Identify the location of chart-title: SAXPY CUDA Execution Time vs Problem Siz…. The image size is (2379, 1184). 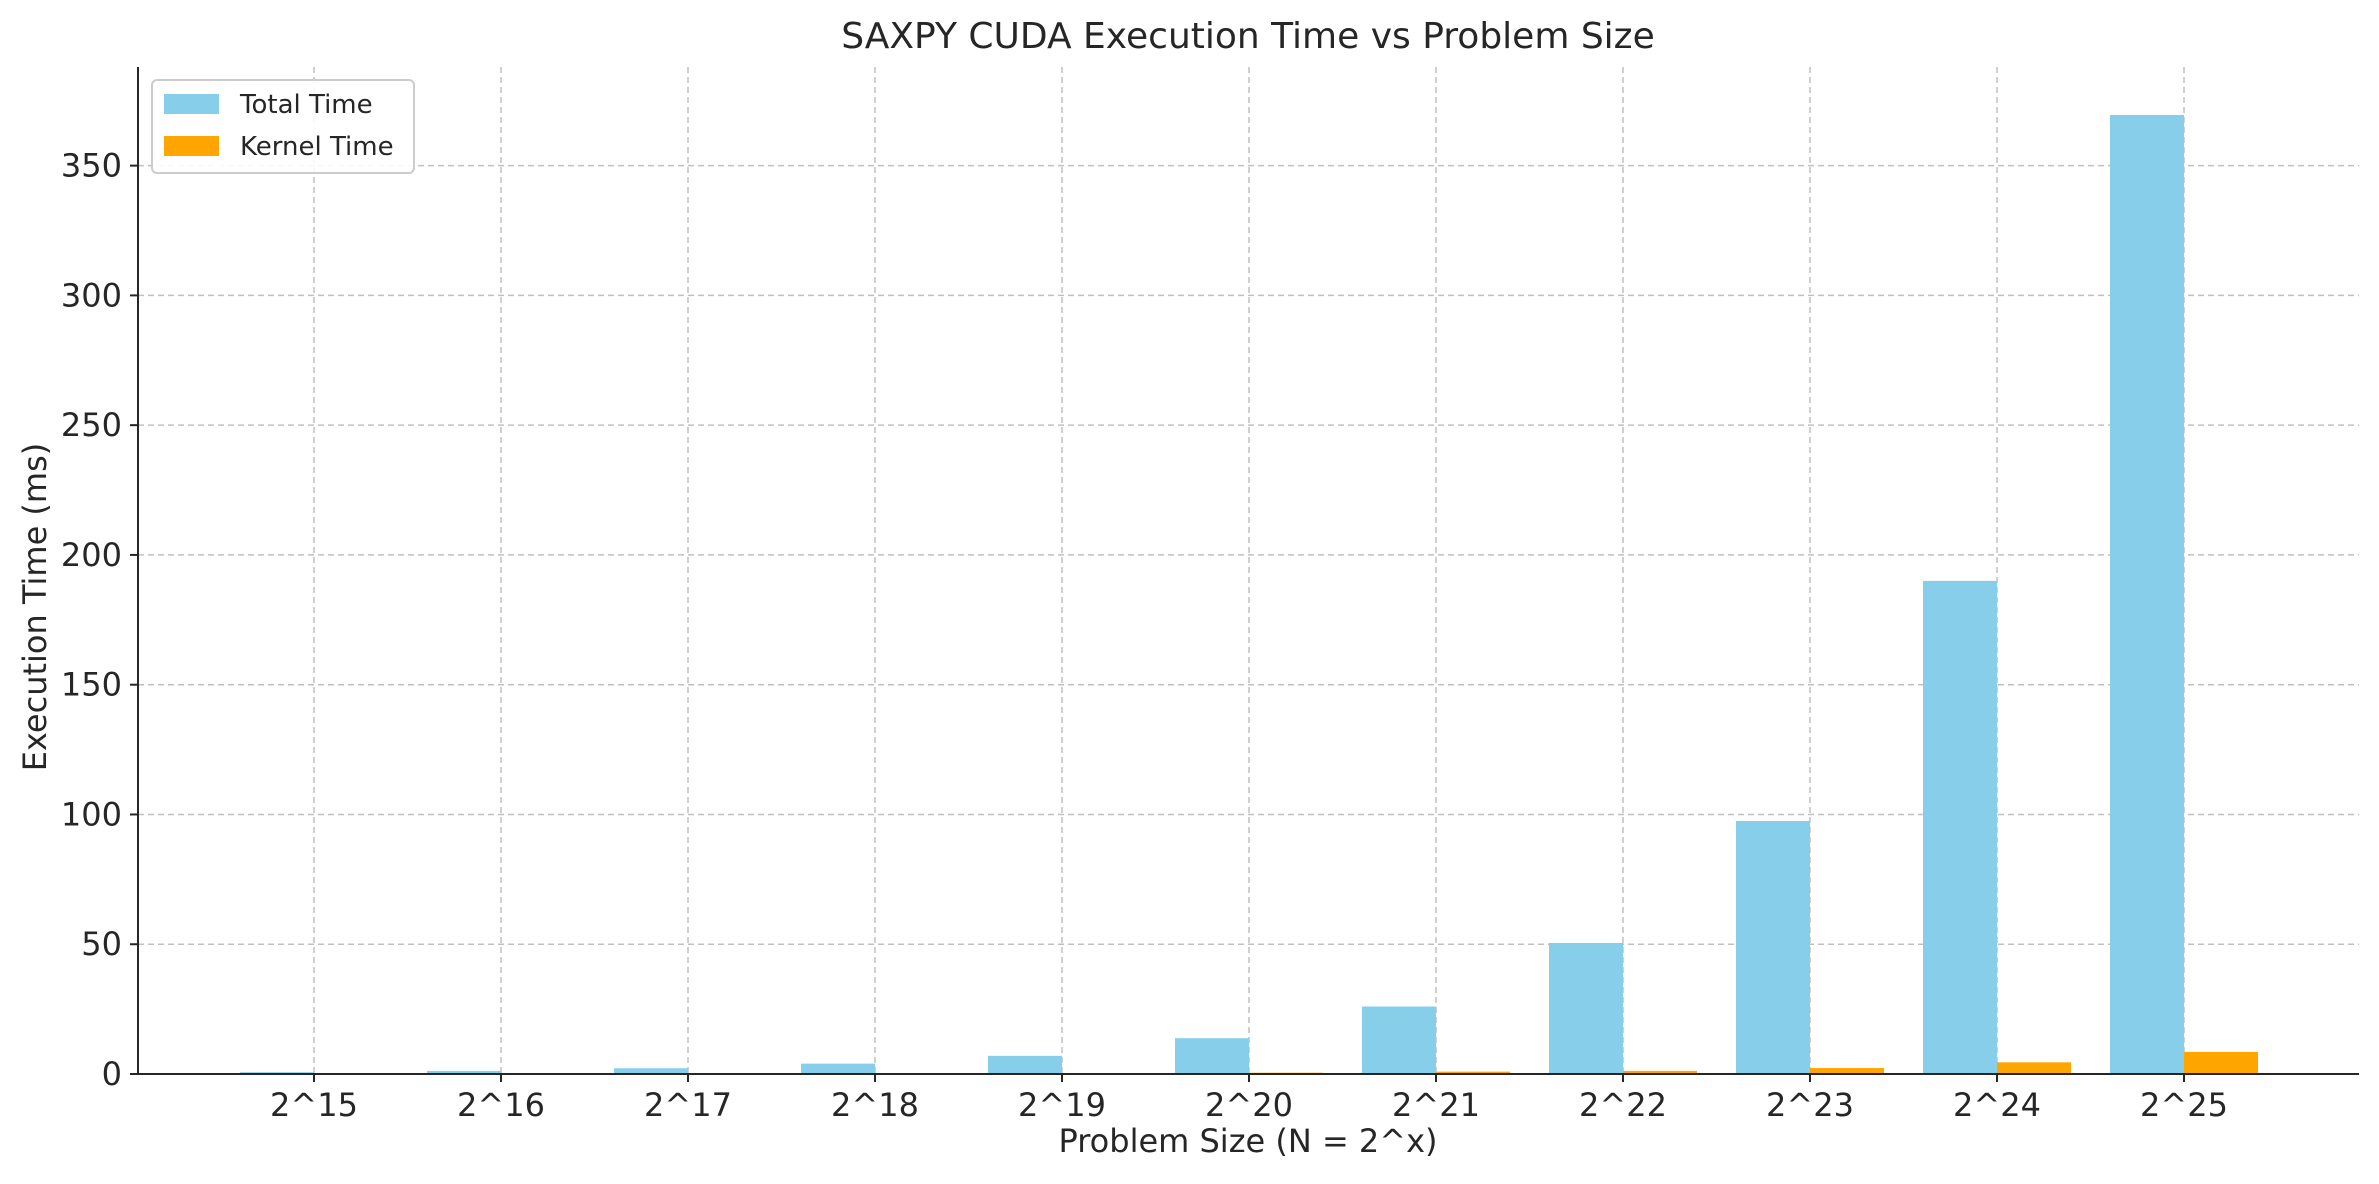
(1247, 36).